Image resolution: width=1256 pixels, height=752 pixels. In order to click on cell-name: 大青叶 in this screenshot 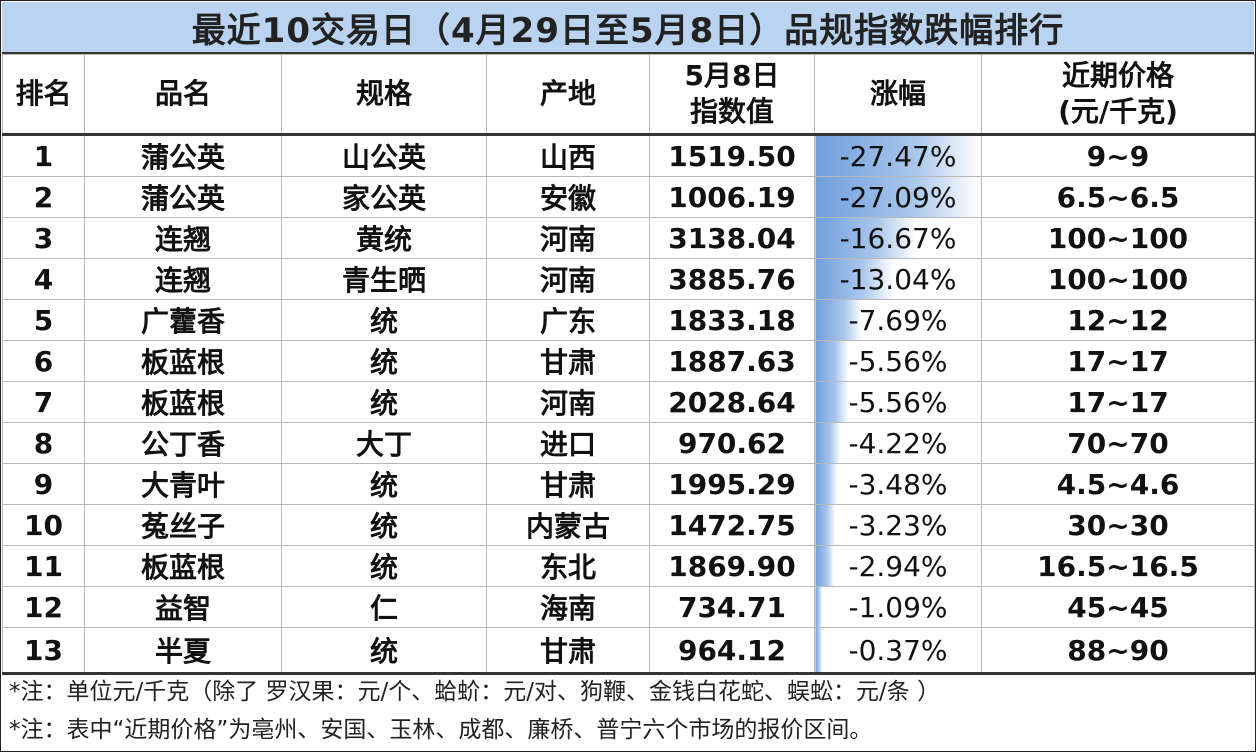, I will do `click(183, 484)`.